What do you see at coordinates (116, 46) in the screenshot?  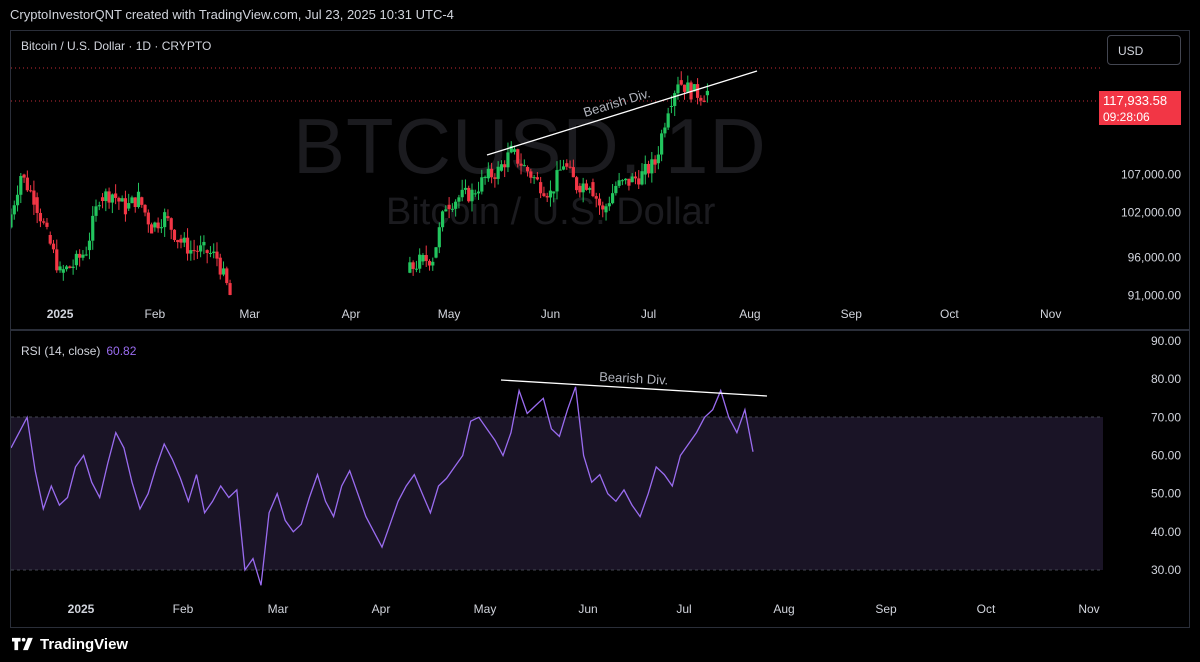 I see `symbol-title: Bitcoin / U.S. Dollar · 1D · CRYPTO` at bounding box center [116, 46].